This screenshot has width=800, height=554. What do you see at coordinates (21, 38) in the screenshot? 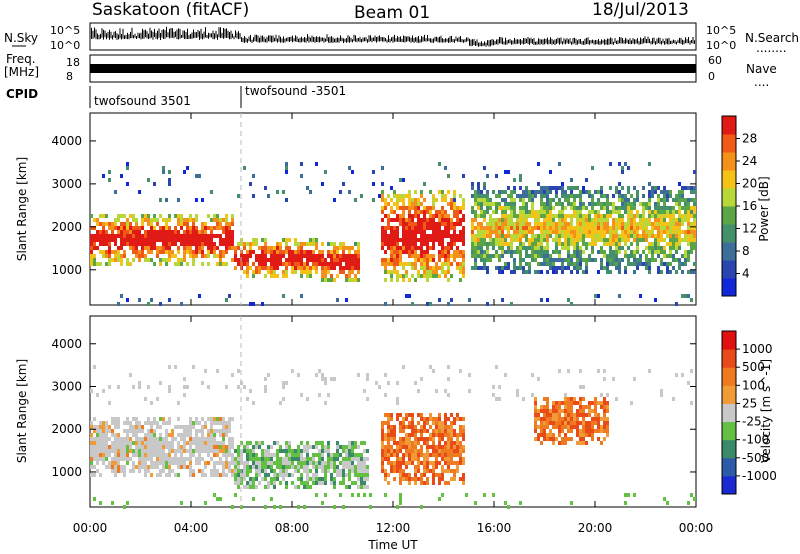
I see `nsky-label: N.Sky` at bounding box center [21, 38].